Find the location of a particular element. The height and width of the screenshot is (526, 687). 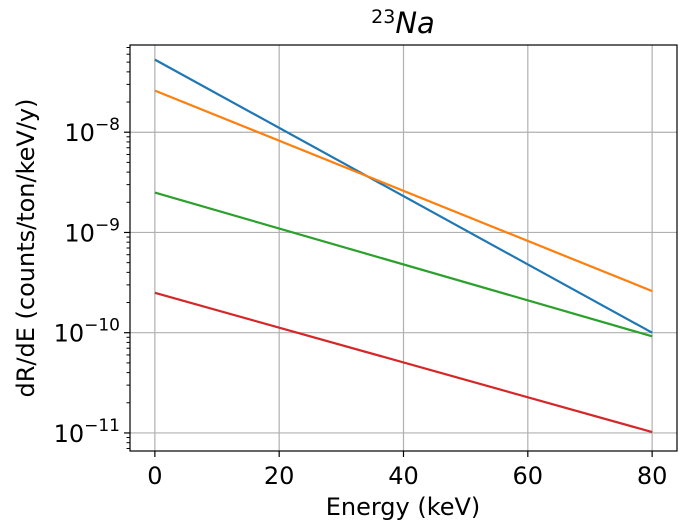

y-tick-label: 10⁻¹⁰ is located at coordinates (87, 332).